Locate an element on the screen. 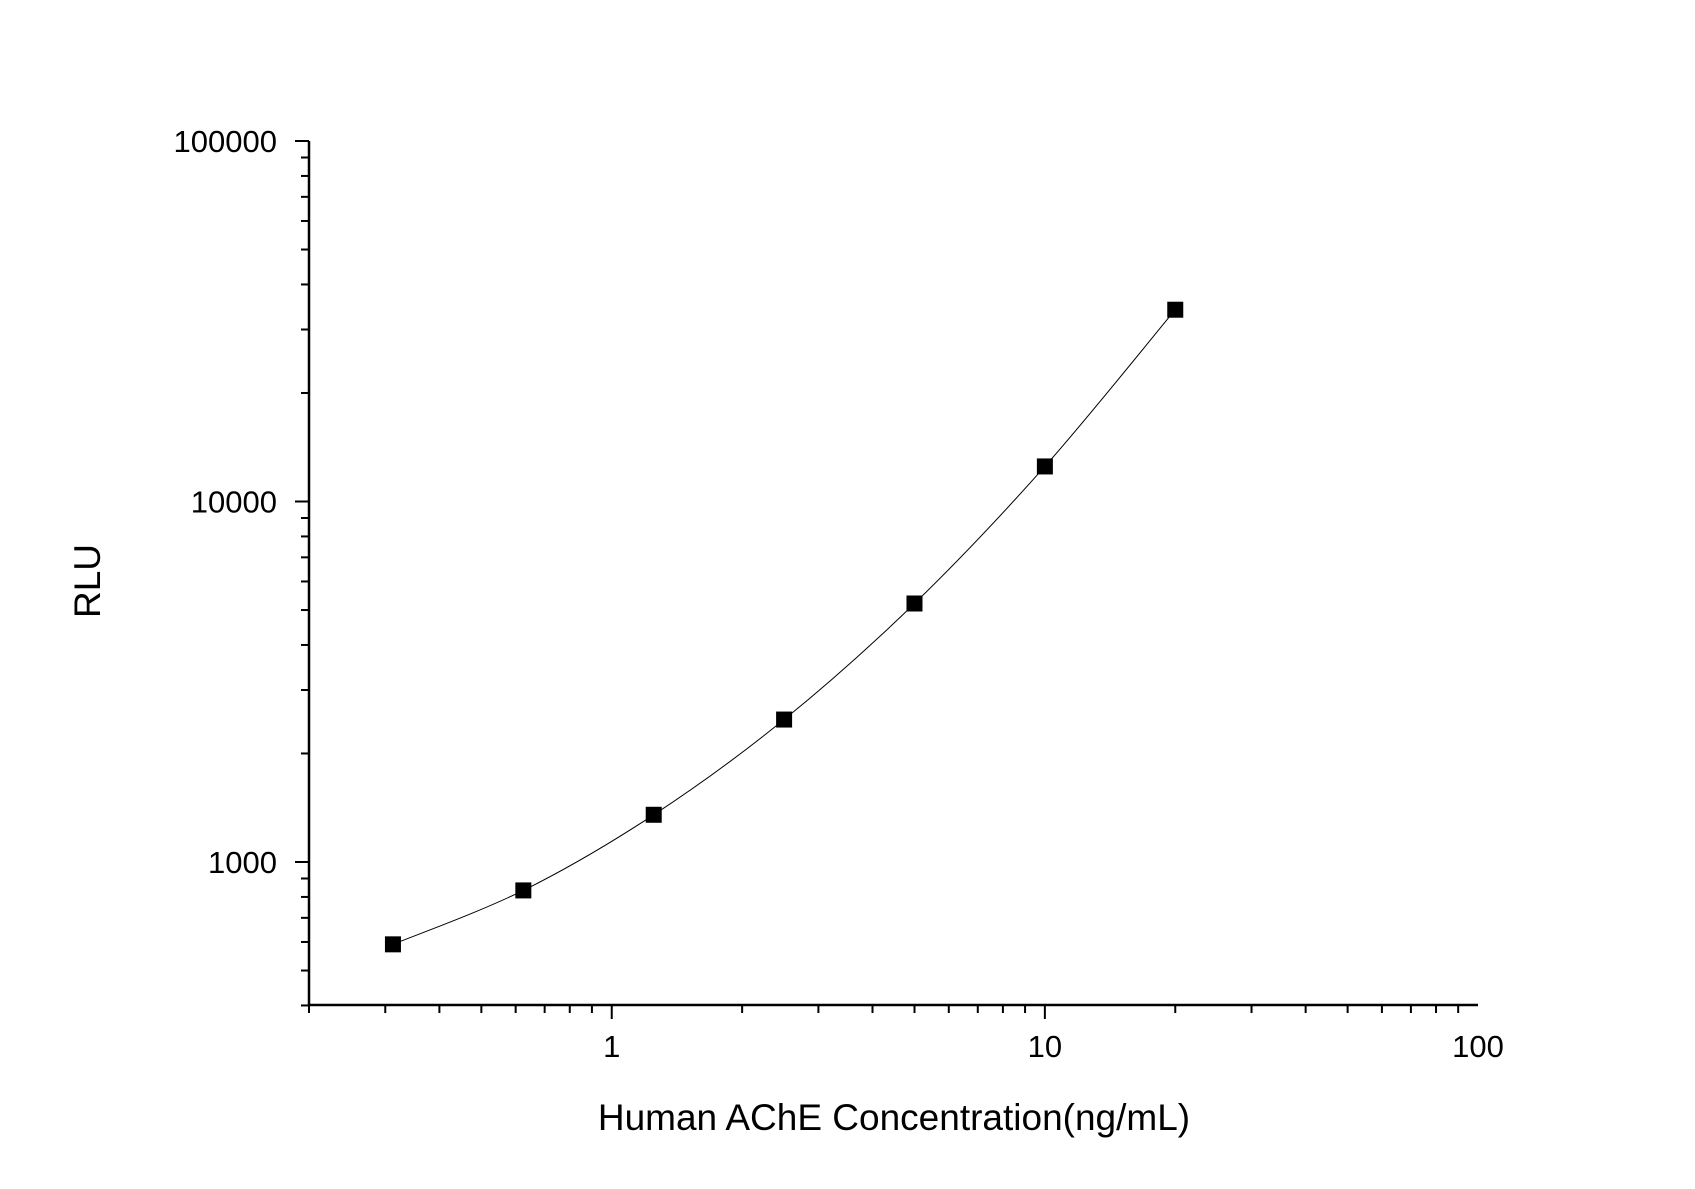  x-axis-label: Human AChE Concentration(ng/mL) is located at coordinates (894, 1117).